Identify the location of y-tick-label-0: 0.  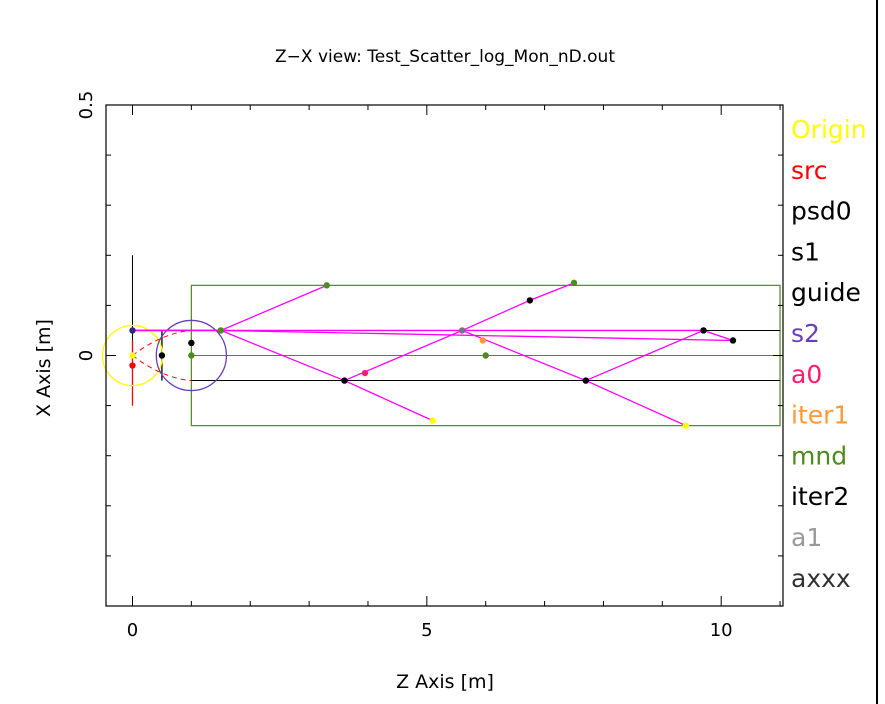
(86, 355).